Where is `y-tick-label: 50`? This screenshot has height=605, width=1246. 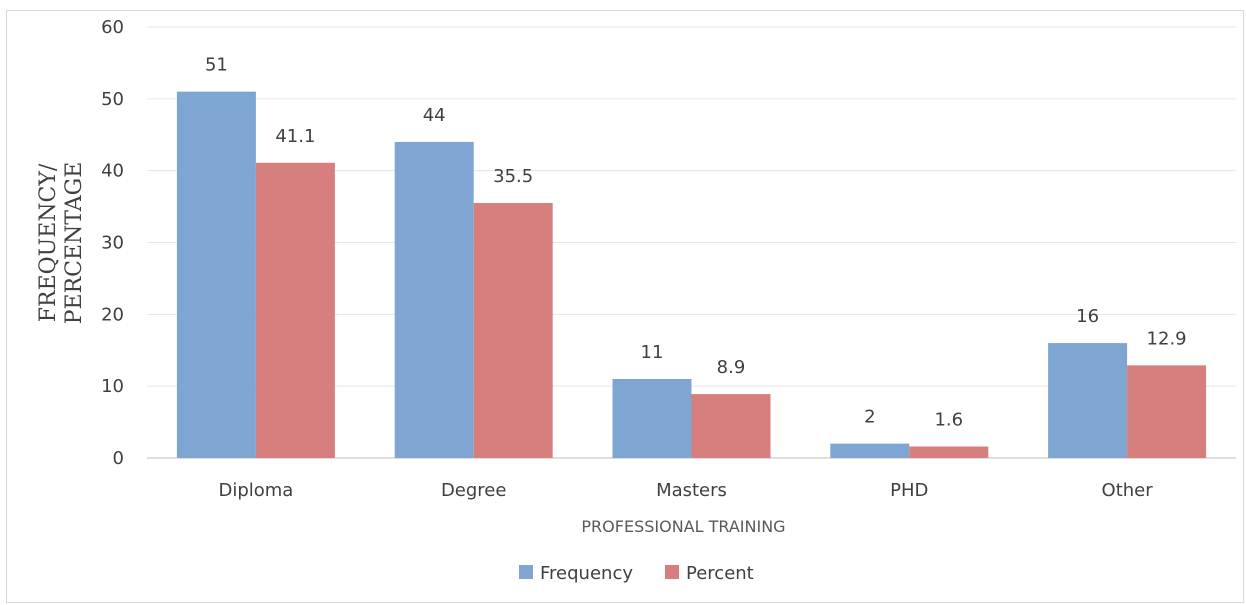 y-tick-label: 50 is located at coordinates (112, 99).